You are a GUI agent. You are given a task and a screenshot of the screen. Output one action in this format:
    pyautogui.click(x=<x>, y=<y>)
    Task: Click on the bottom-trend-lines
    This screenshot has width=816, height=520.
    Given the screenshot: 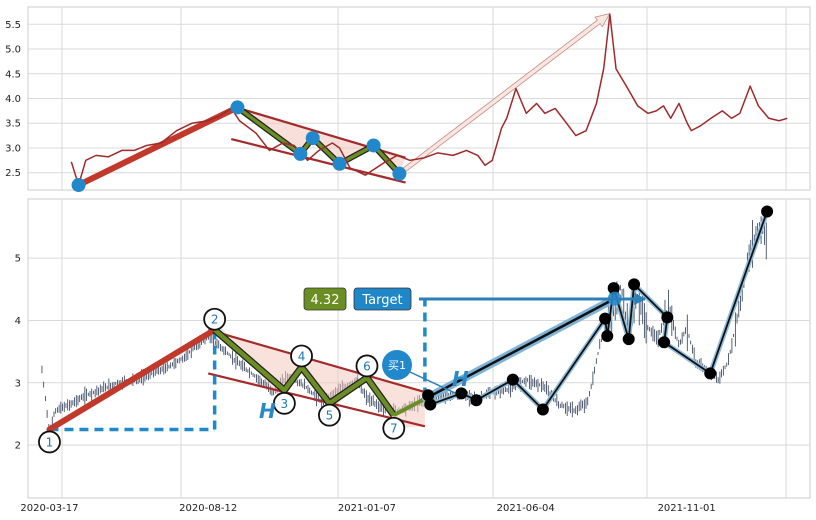 What is the action you would take?
    pyautogui.click(x=316, y=378)
    